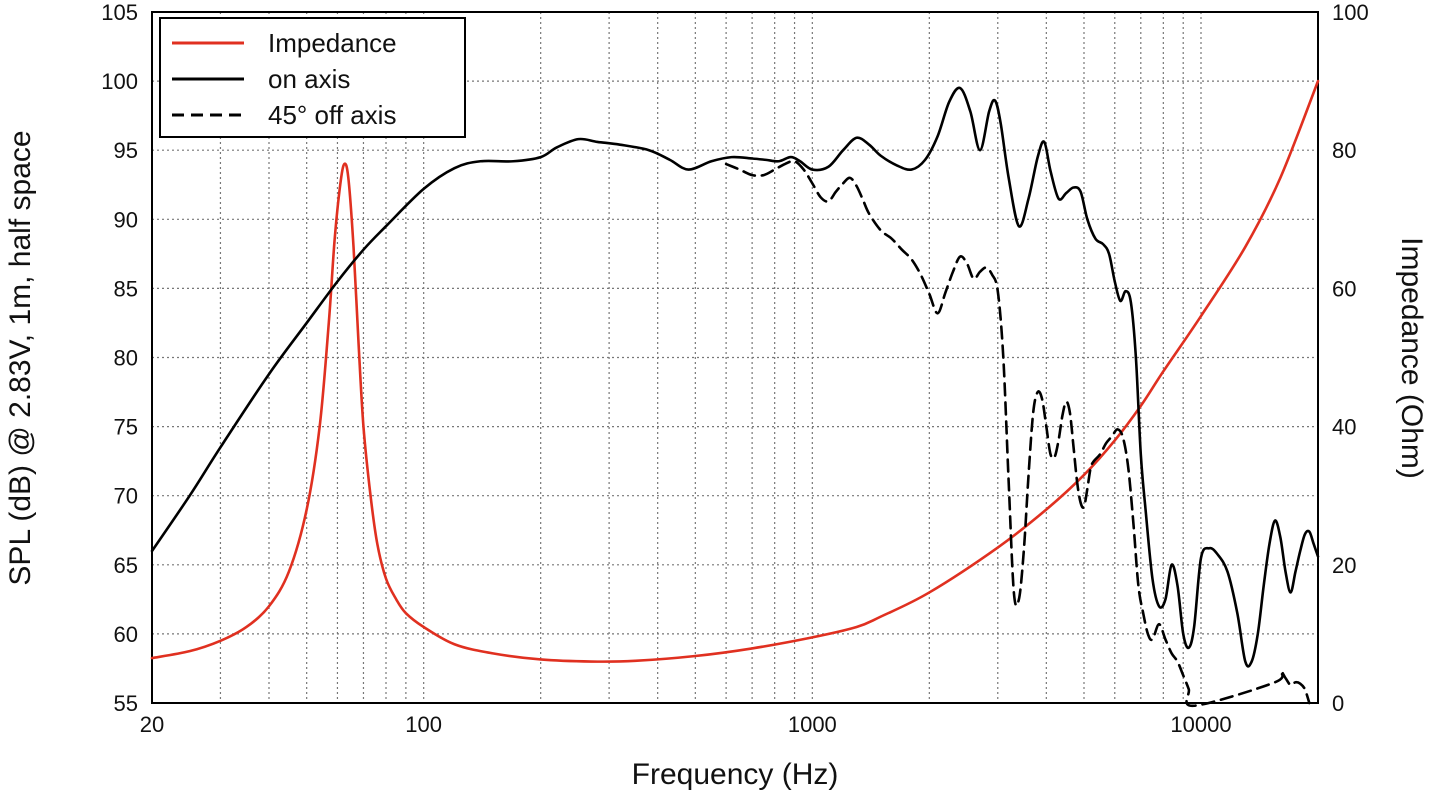 This screenshot has height=797, width=1432. Describe the element at coordinates (119, 81) in the screenshot. I see `y-left-tick-label: 100` at that location.